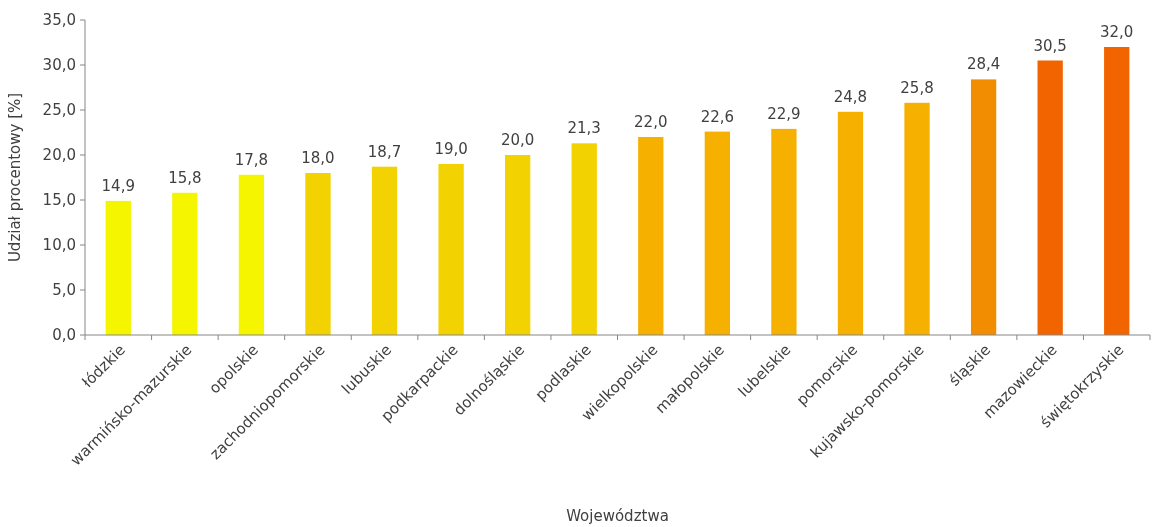  What do you see at coordinates (318, 158) in the screenshot?
I see `data-label: 18,0` at bounding box center [318, 158].